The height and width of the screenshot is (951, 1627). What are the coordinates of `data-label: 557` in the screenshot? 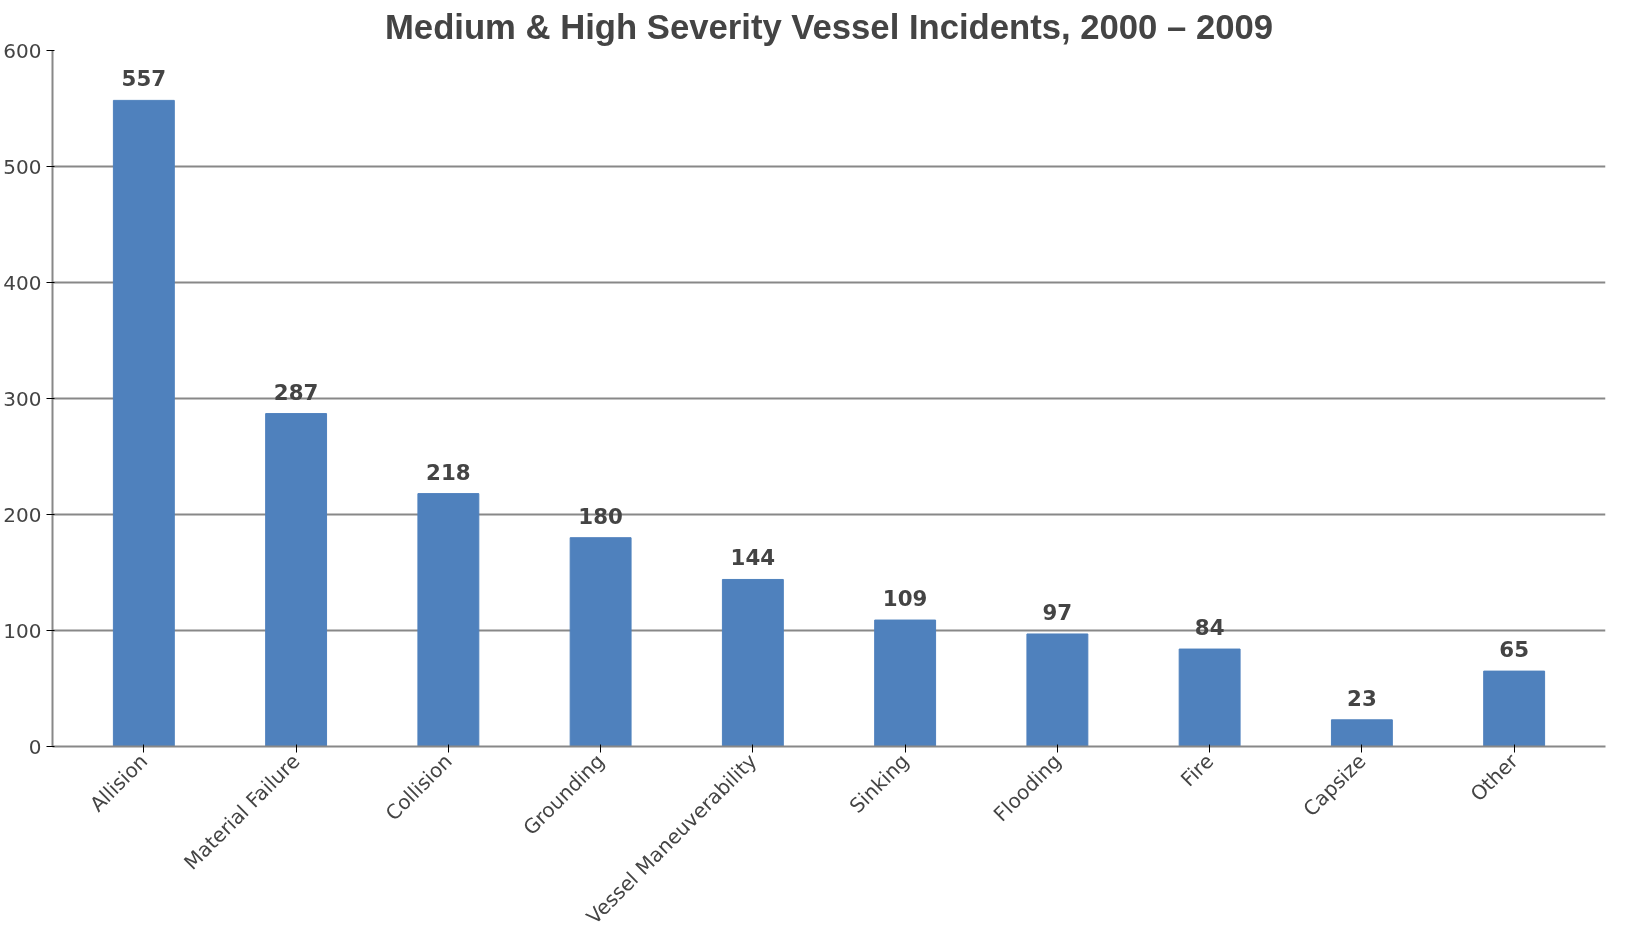 It's located at (144, 79).